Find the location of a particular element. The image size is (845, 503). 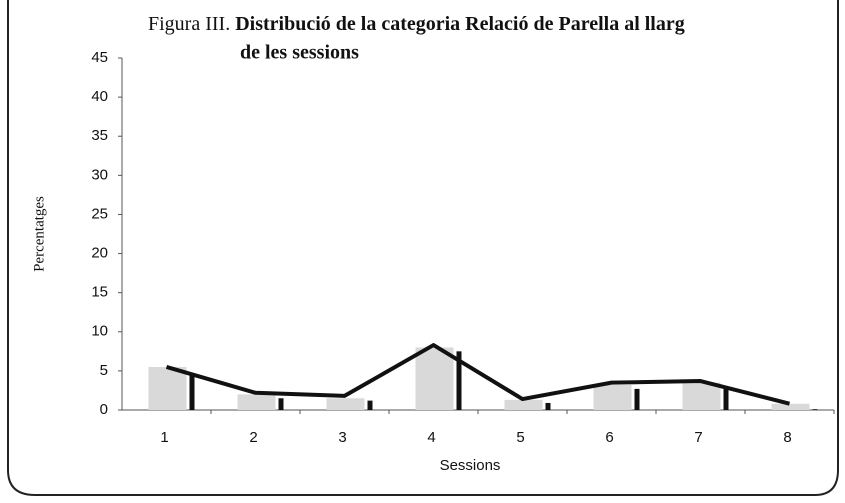

y-tick-label: 40 is located at coordinates (99, 96).